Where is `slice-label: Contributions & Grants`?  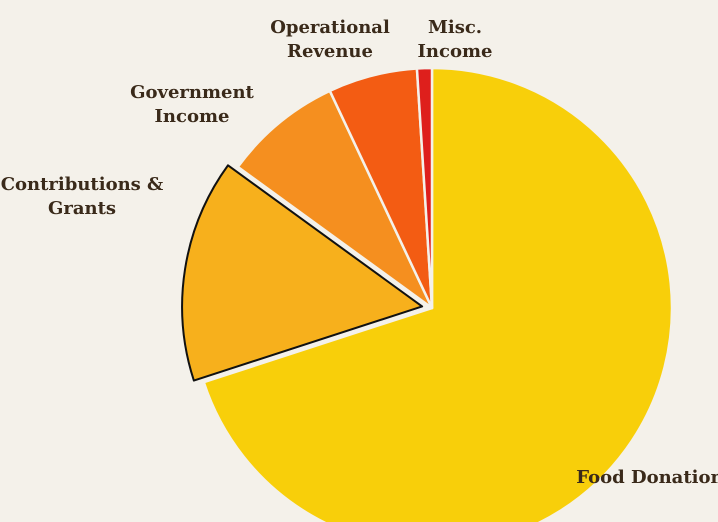
slice-label: Contributions & Grants is located at coordinates (82, 196).